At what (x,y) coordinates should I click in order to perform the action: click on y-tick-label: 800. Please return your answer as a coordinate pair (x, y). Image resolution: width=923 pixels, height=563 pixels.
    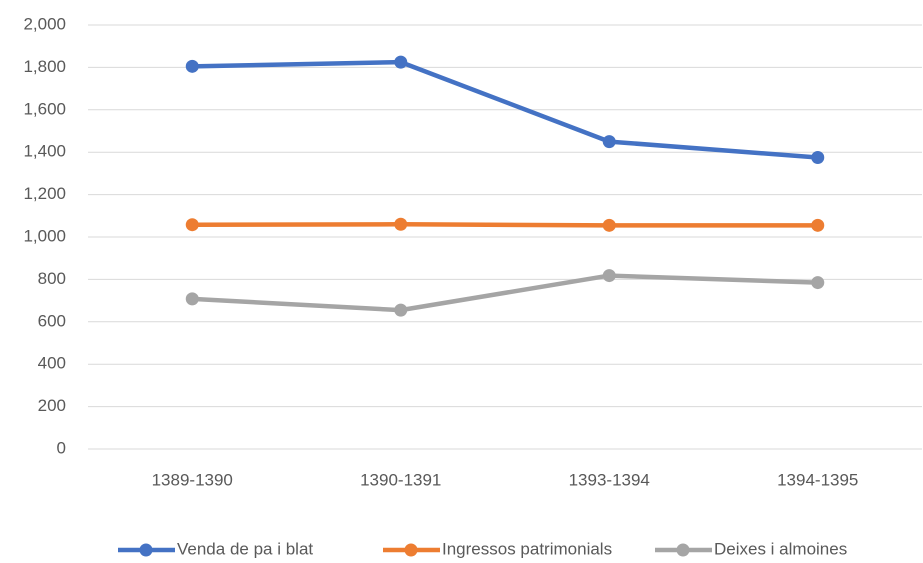
    Looking at the image, I should click on (52, 278).